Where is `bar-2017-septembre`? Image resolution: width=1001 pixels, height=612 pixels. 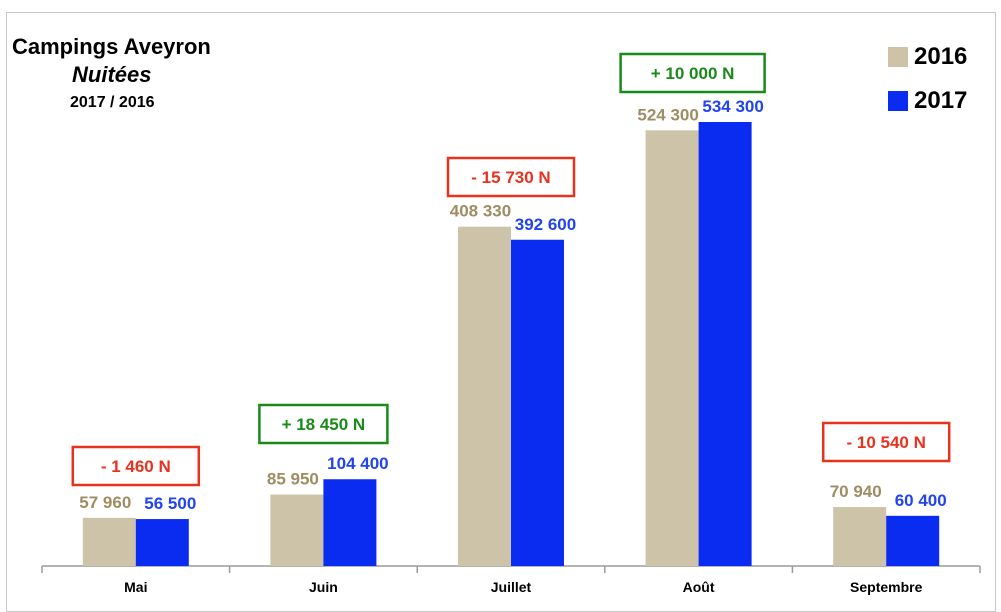
bar-2017-septembre is located at coordinates (913, 540).